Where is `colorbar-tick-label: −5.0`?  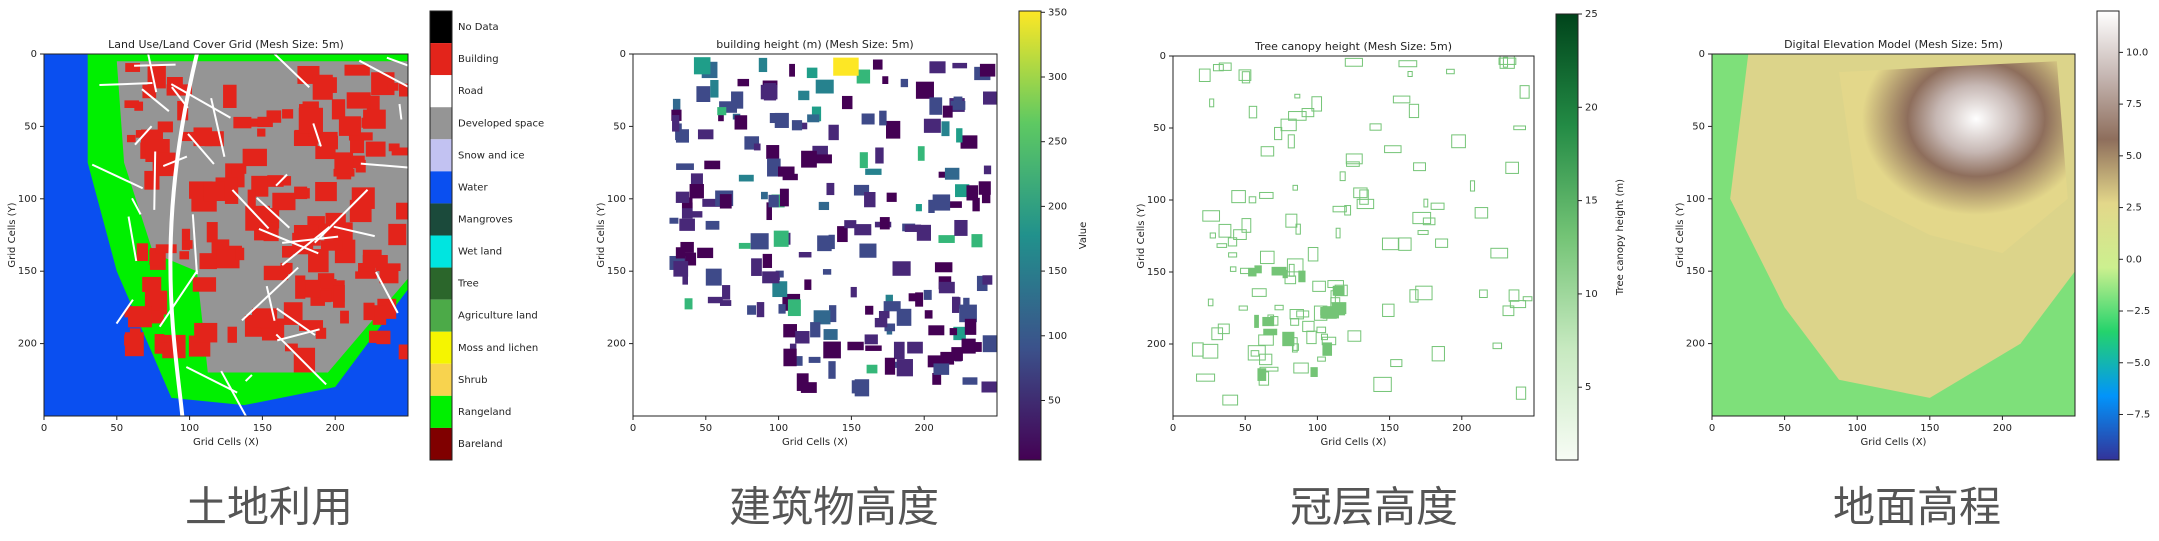
colorbar-tick-label: −5.0 is located at coordinates (2138, 363).